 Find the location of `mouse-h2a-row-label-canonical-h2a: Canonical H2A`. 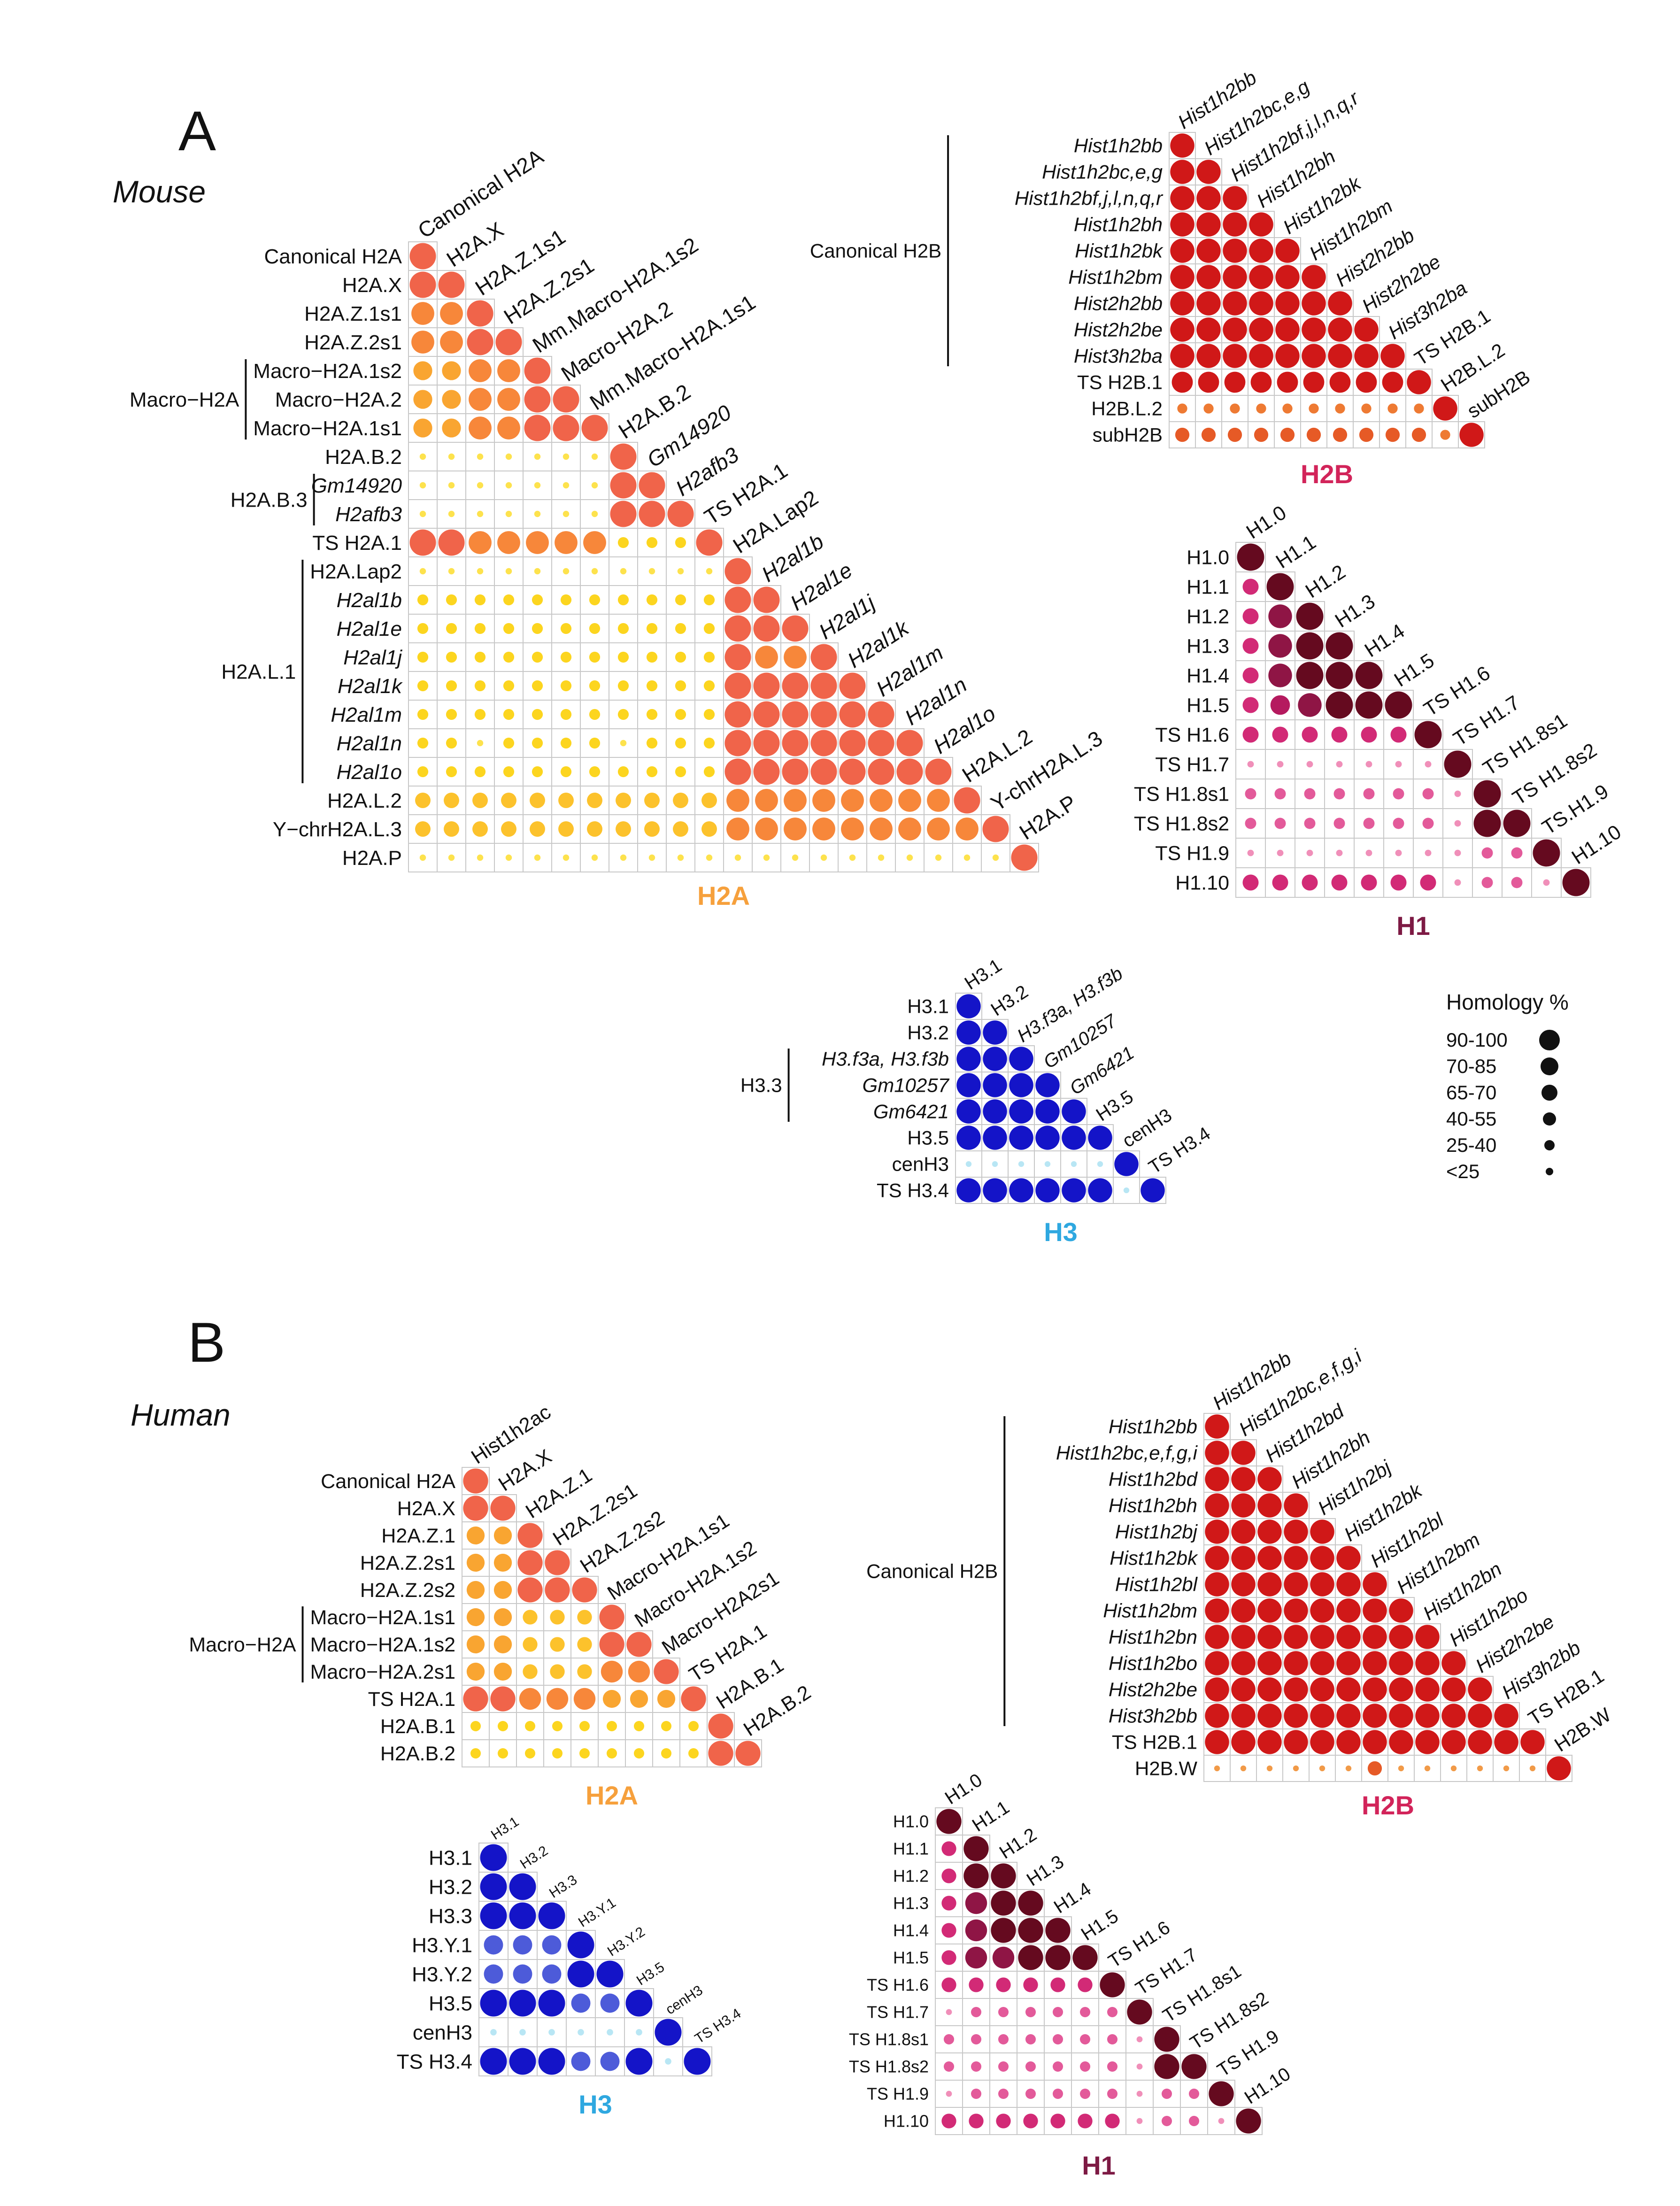

mouse-h2a-row-label-canonical-h2a: Canonical H2A is located at coordinates (333, 256).